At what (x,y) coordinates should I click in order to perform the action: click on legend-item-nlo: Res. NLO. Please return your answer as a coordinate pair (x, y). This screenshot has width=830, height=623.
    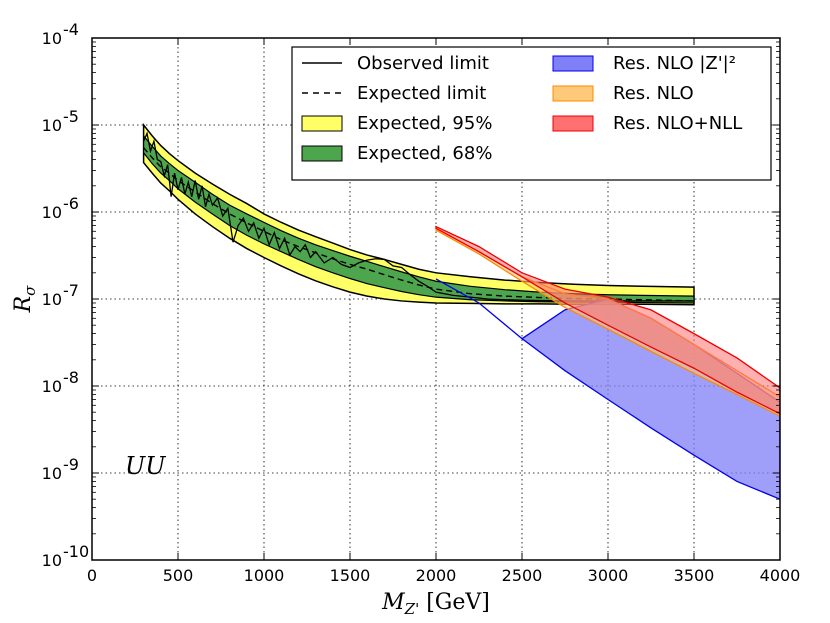
    Looking at the image, I should click on (623, 93).